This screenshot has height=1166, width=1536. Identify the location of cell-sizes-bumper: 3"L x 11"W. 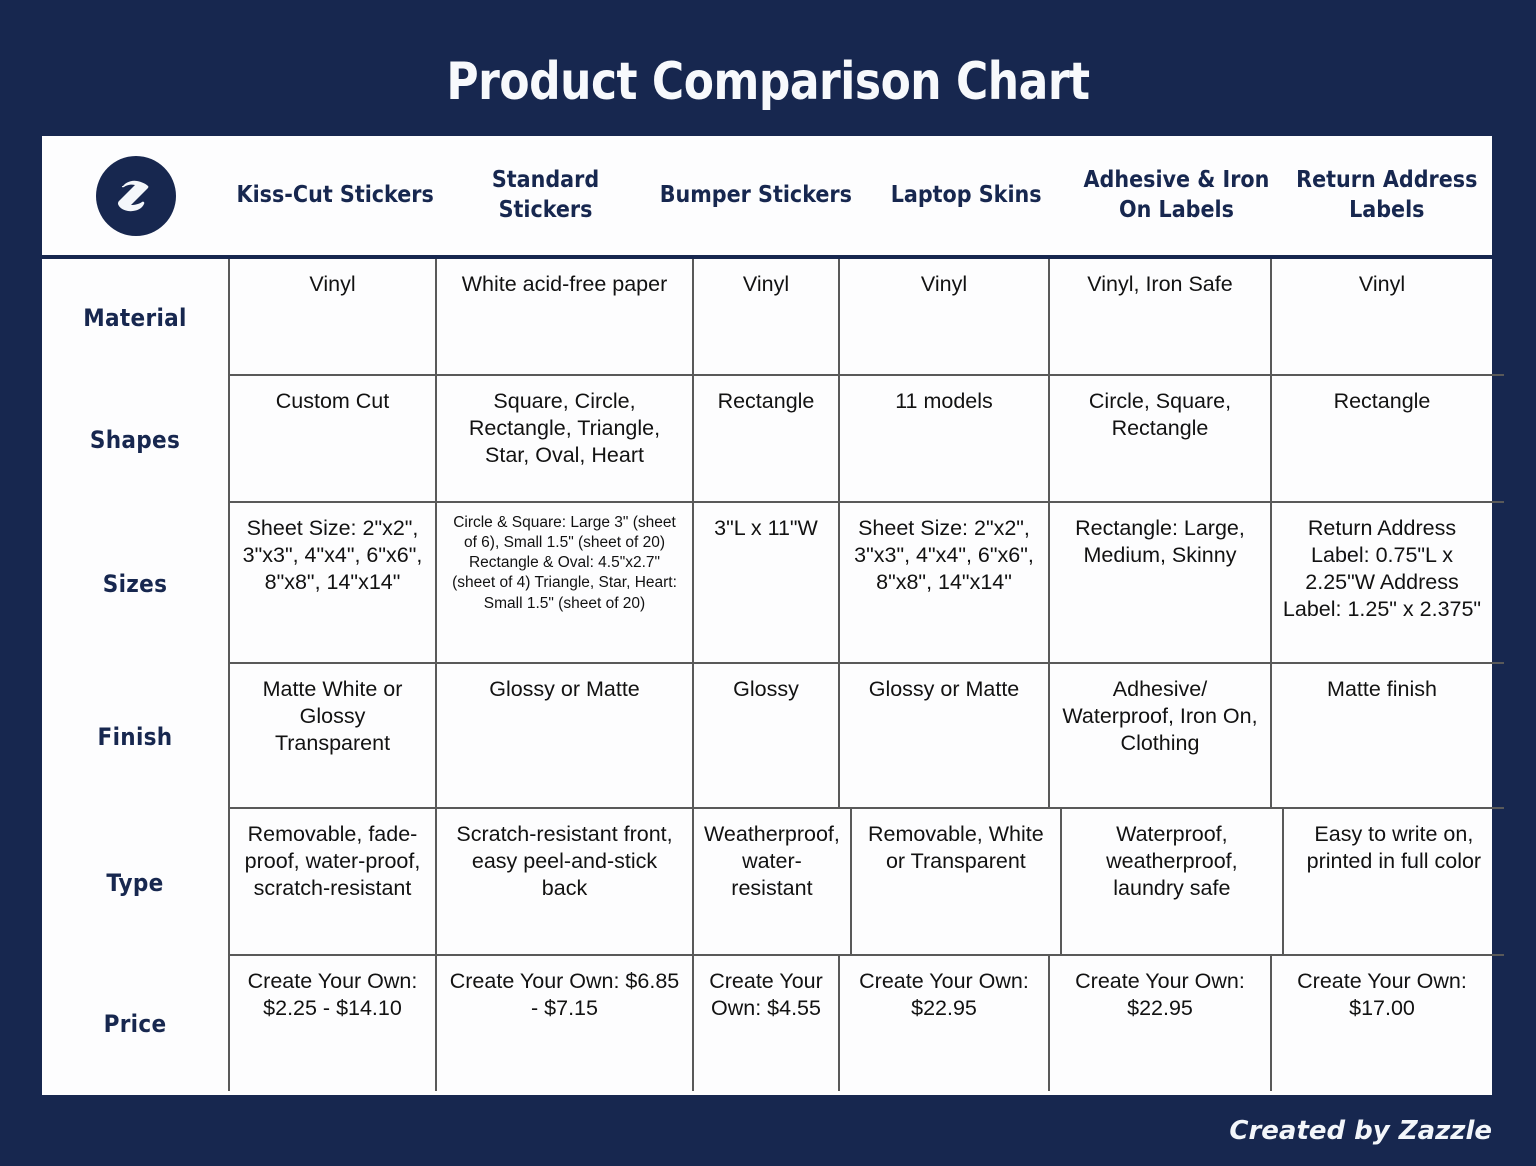
(767, 582).